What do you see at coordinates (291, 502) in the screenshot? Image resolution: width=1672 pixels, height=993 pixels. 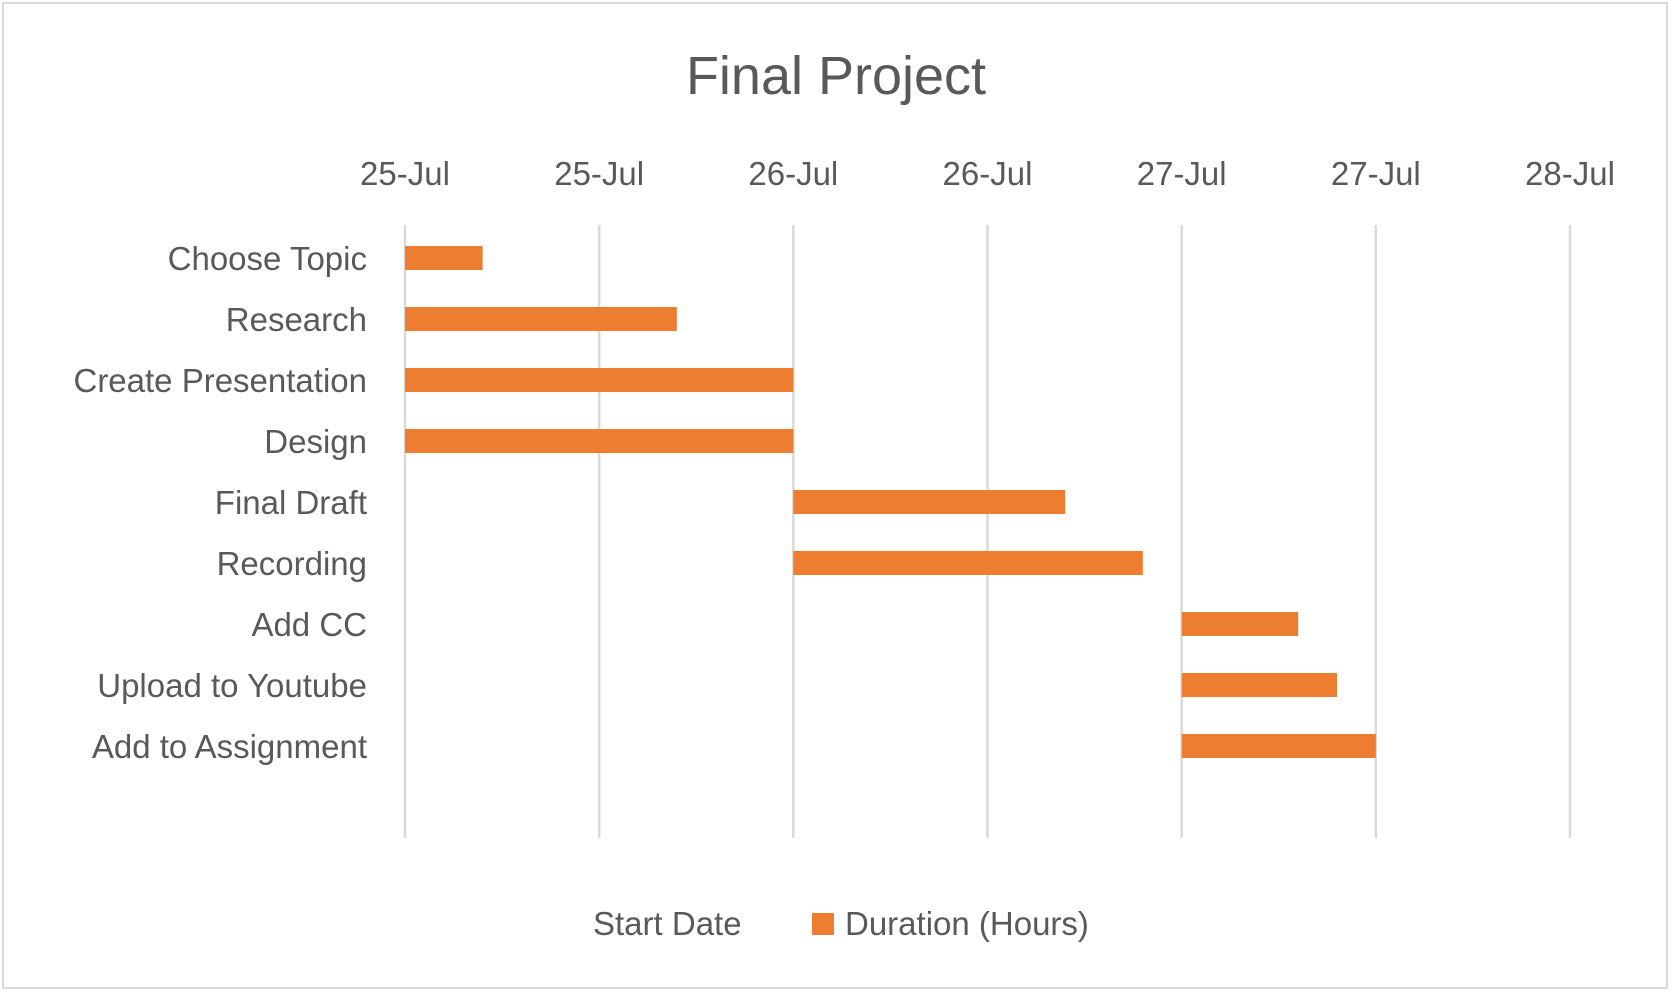 I see `category-label: Final Draft` at bounding box center [291, 502].